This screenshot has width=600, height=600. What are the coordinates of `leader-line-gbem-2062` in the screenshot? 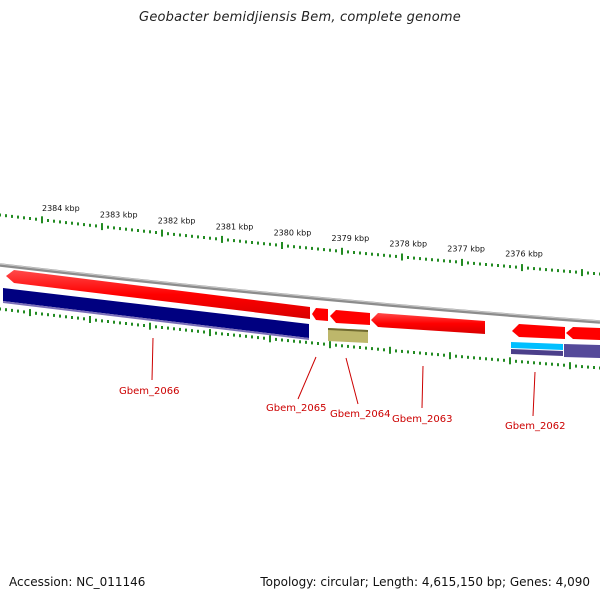 It's located at (534, 394).